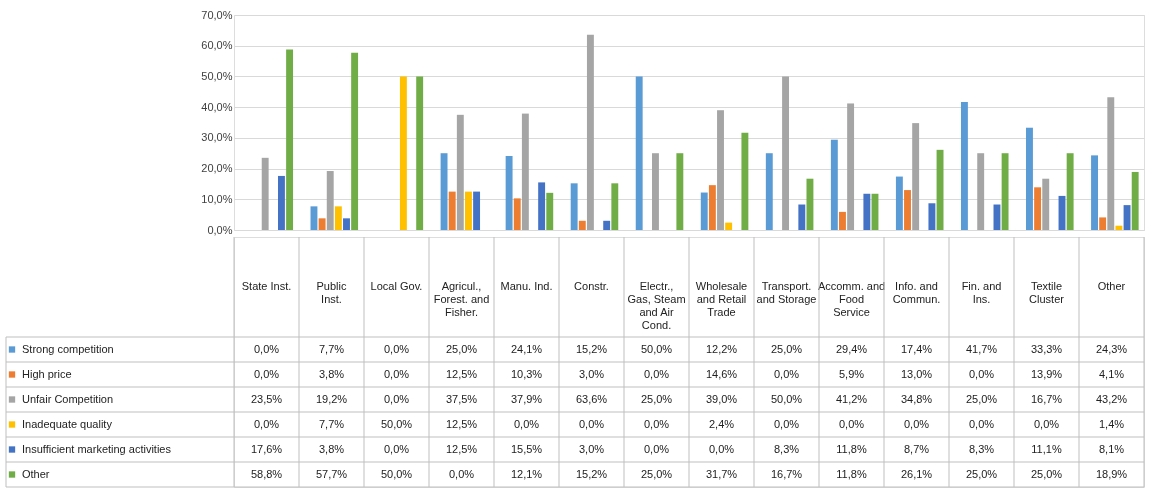 The image size is (1156, 490). Describe the element at coordinates (916, 373) in the screenshot. I see `data-label: 13,0%` at that location.